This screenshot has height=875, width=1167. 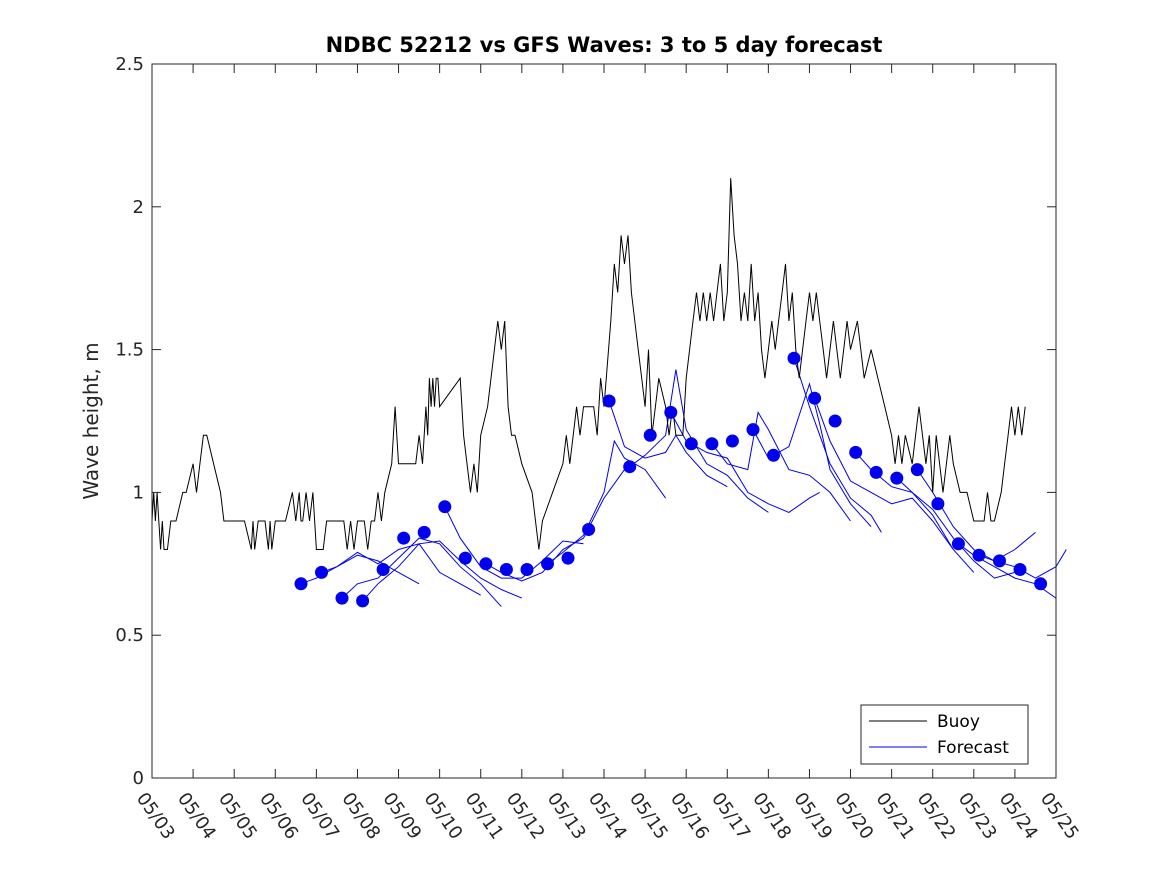 What do you see at coordinates (973, 748) in the screenshot?
I see `legend-forecast-label: Forecast` at bounding box center [973, 748].